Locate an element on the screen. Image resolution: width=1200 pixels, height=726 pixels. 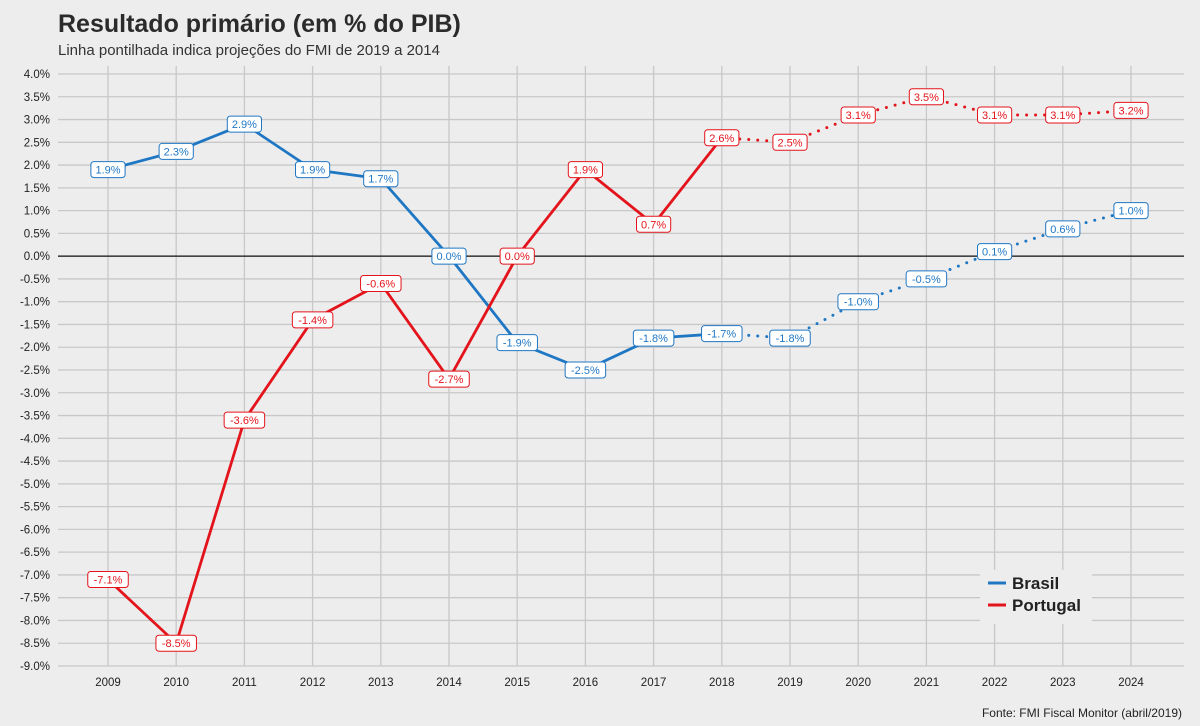
data-label: -1.7% is located at coordinates (721, 335).